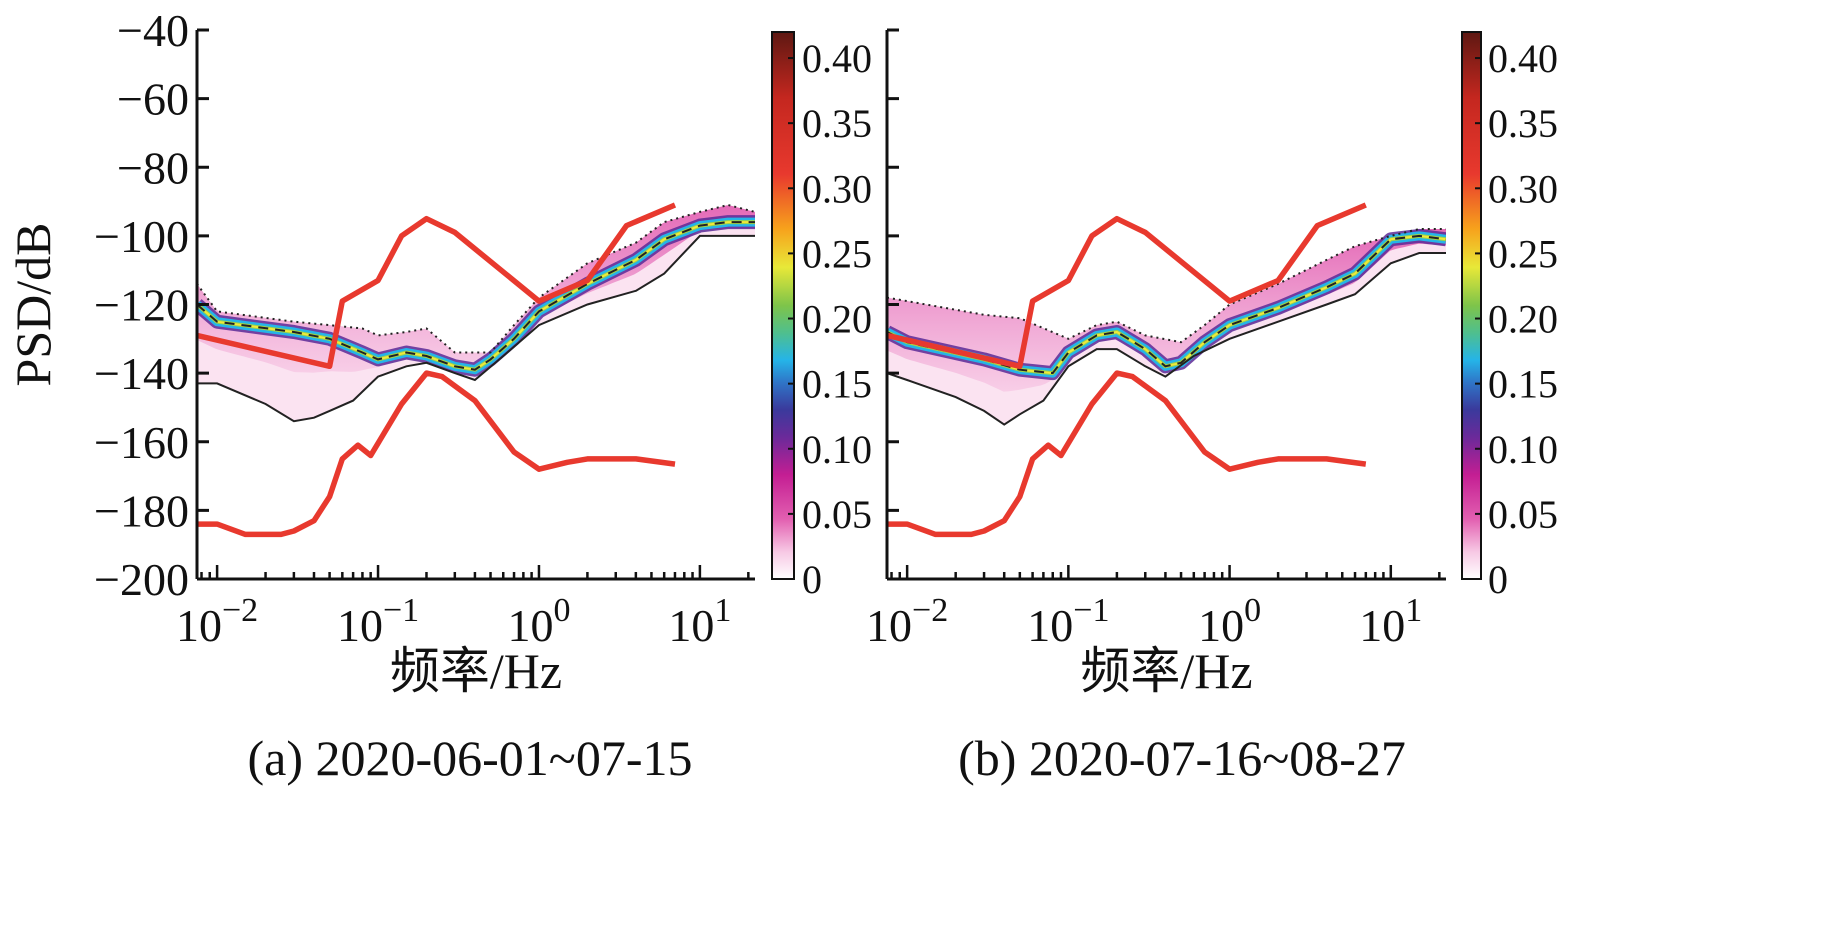  What do you see at coordinates (153, 30) in the screenshot?
I see `y-tick-label: −40` at bounding box center [153, 30].